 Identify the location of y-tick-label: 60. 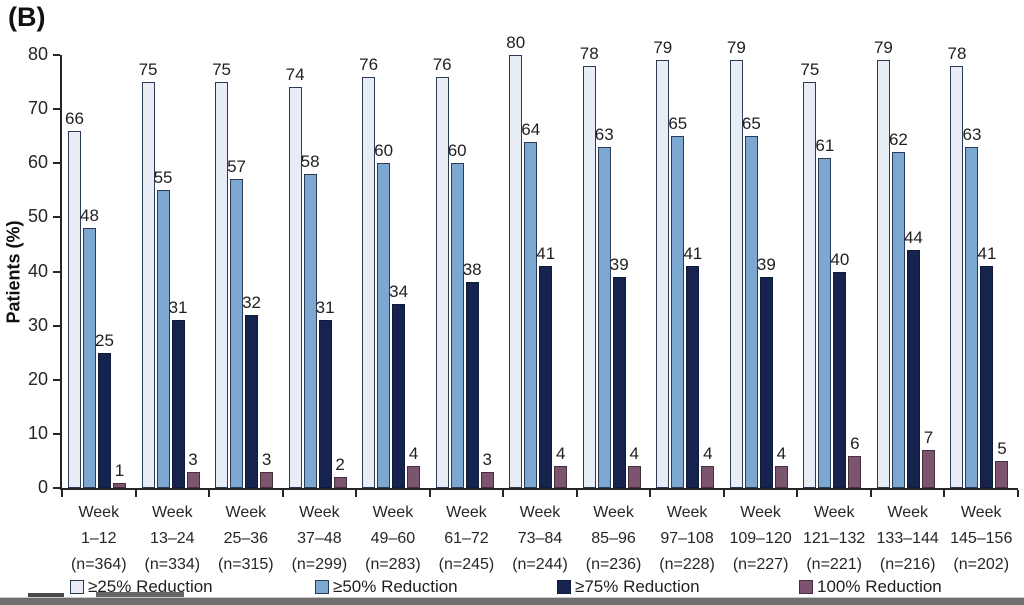
(37, 162).